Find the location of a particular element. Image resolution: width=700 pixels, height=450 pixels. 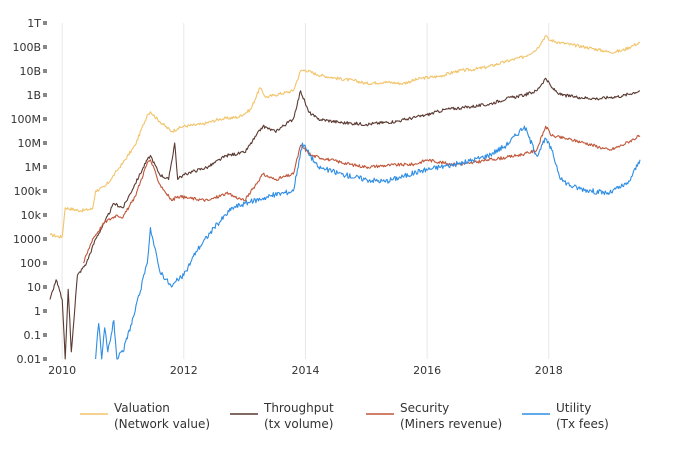

y-tick-mark-10M is located at coordinates (45, 143).